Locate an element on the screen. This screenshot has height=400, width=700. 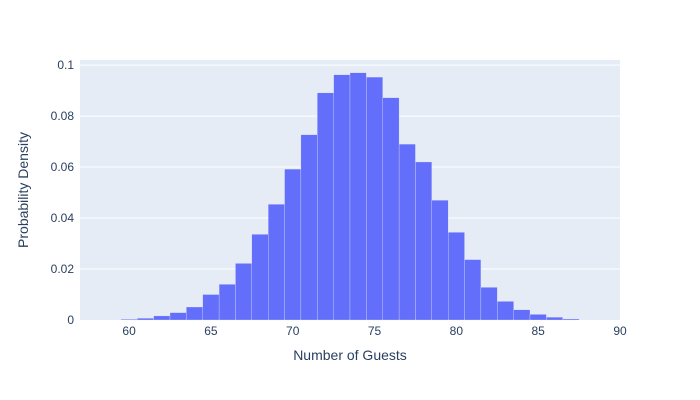
y-tick-label: 0 is located at coordinates (70, 320).